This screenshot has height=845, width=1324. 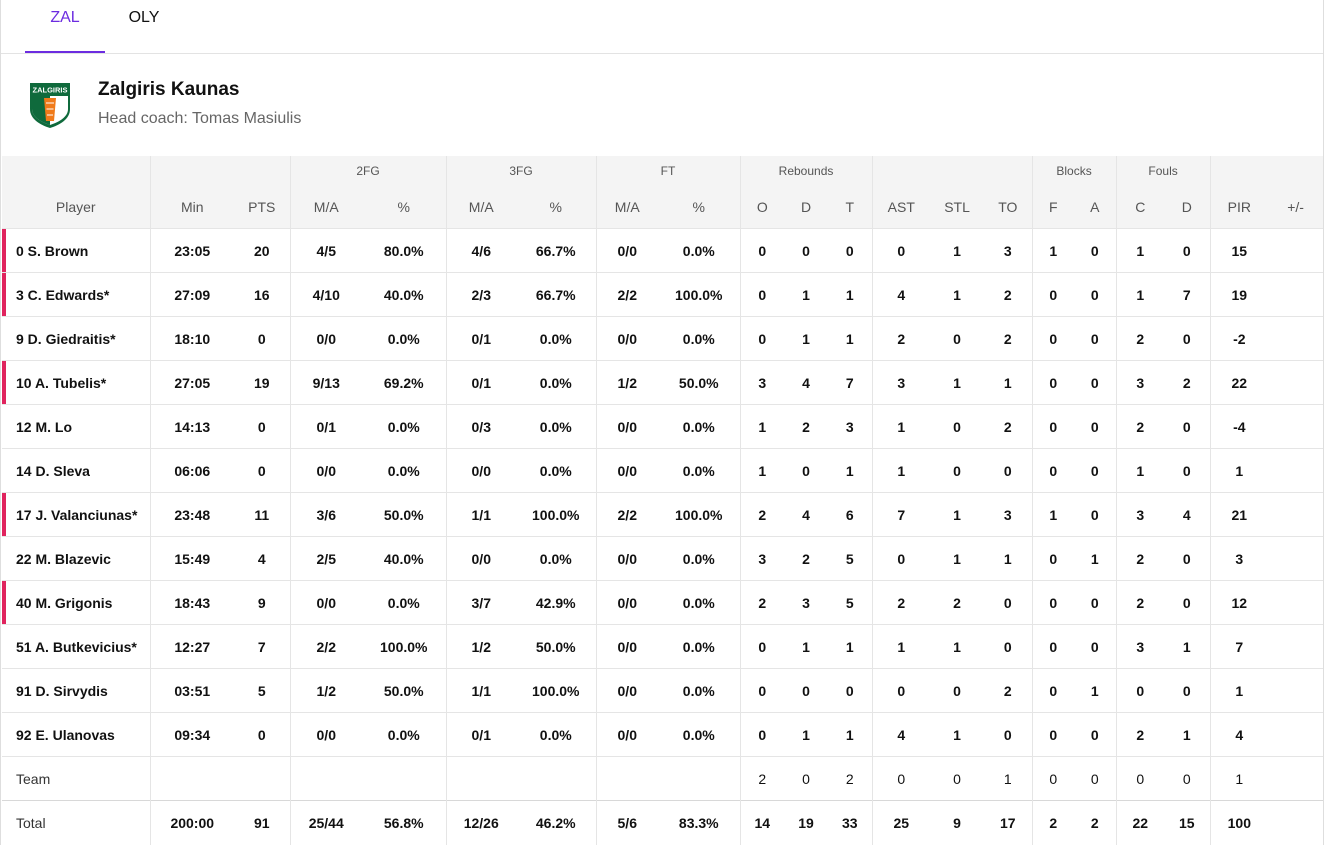 I want to click on cell-3fg-pct: 0.0%, so click(x=556, y=470).